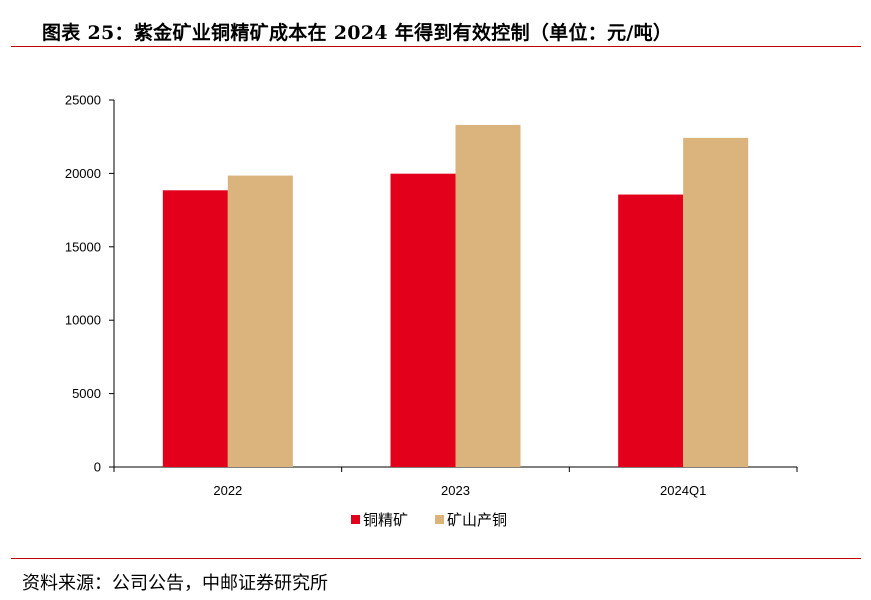 This screenshot has width=871, height=600. I want to click on bar-mine-copper-2023, so click(488, 296).